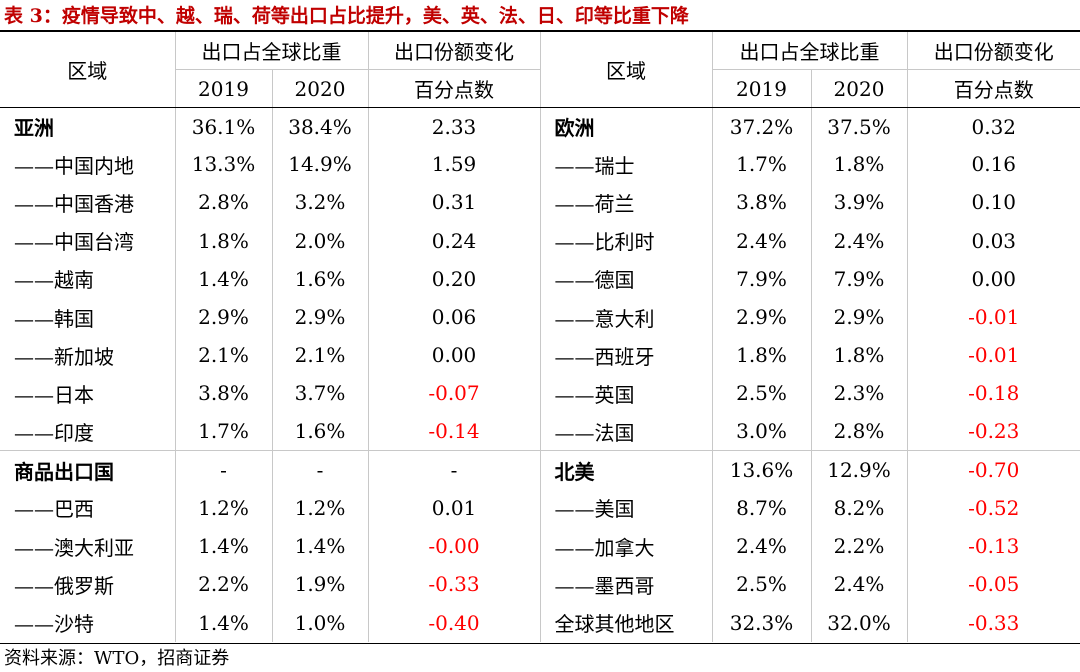 The width and height of the screenshot is (1080, 672). Describe the element at coordinates (858, 584) in the screenshot. I see `right-share-2020-cell: 2.4%` at that location.